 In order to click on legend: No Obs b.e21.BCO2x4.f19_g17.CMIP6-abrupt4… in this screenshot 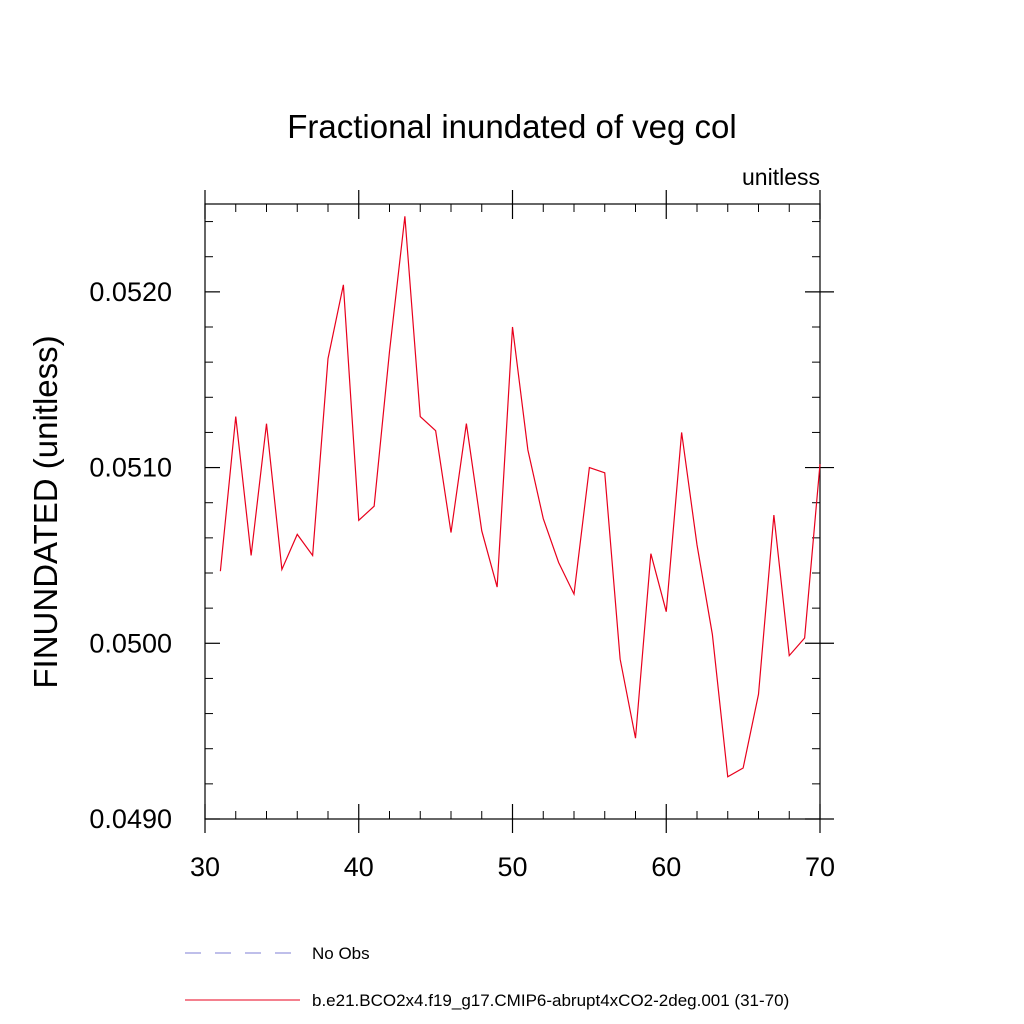, I will do `click(487, 977)`.